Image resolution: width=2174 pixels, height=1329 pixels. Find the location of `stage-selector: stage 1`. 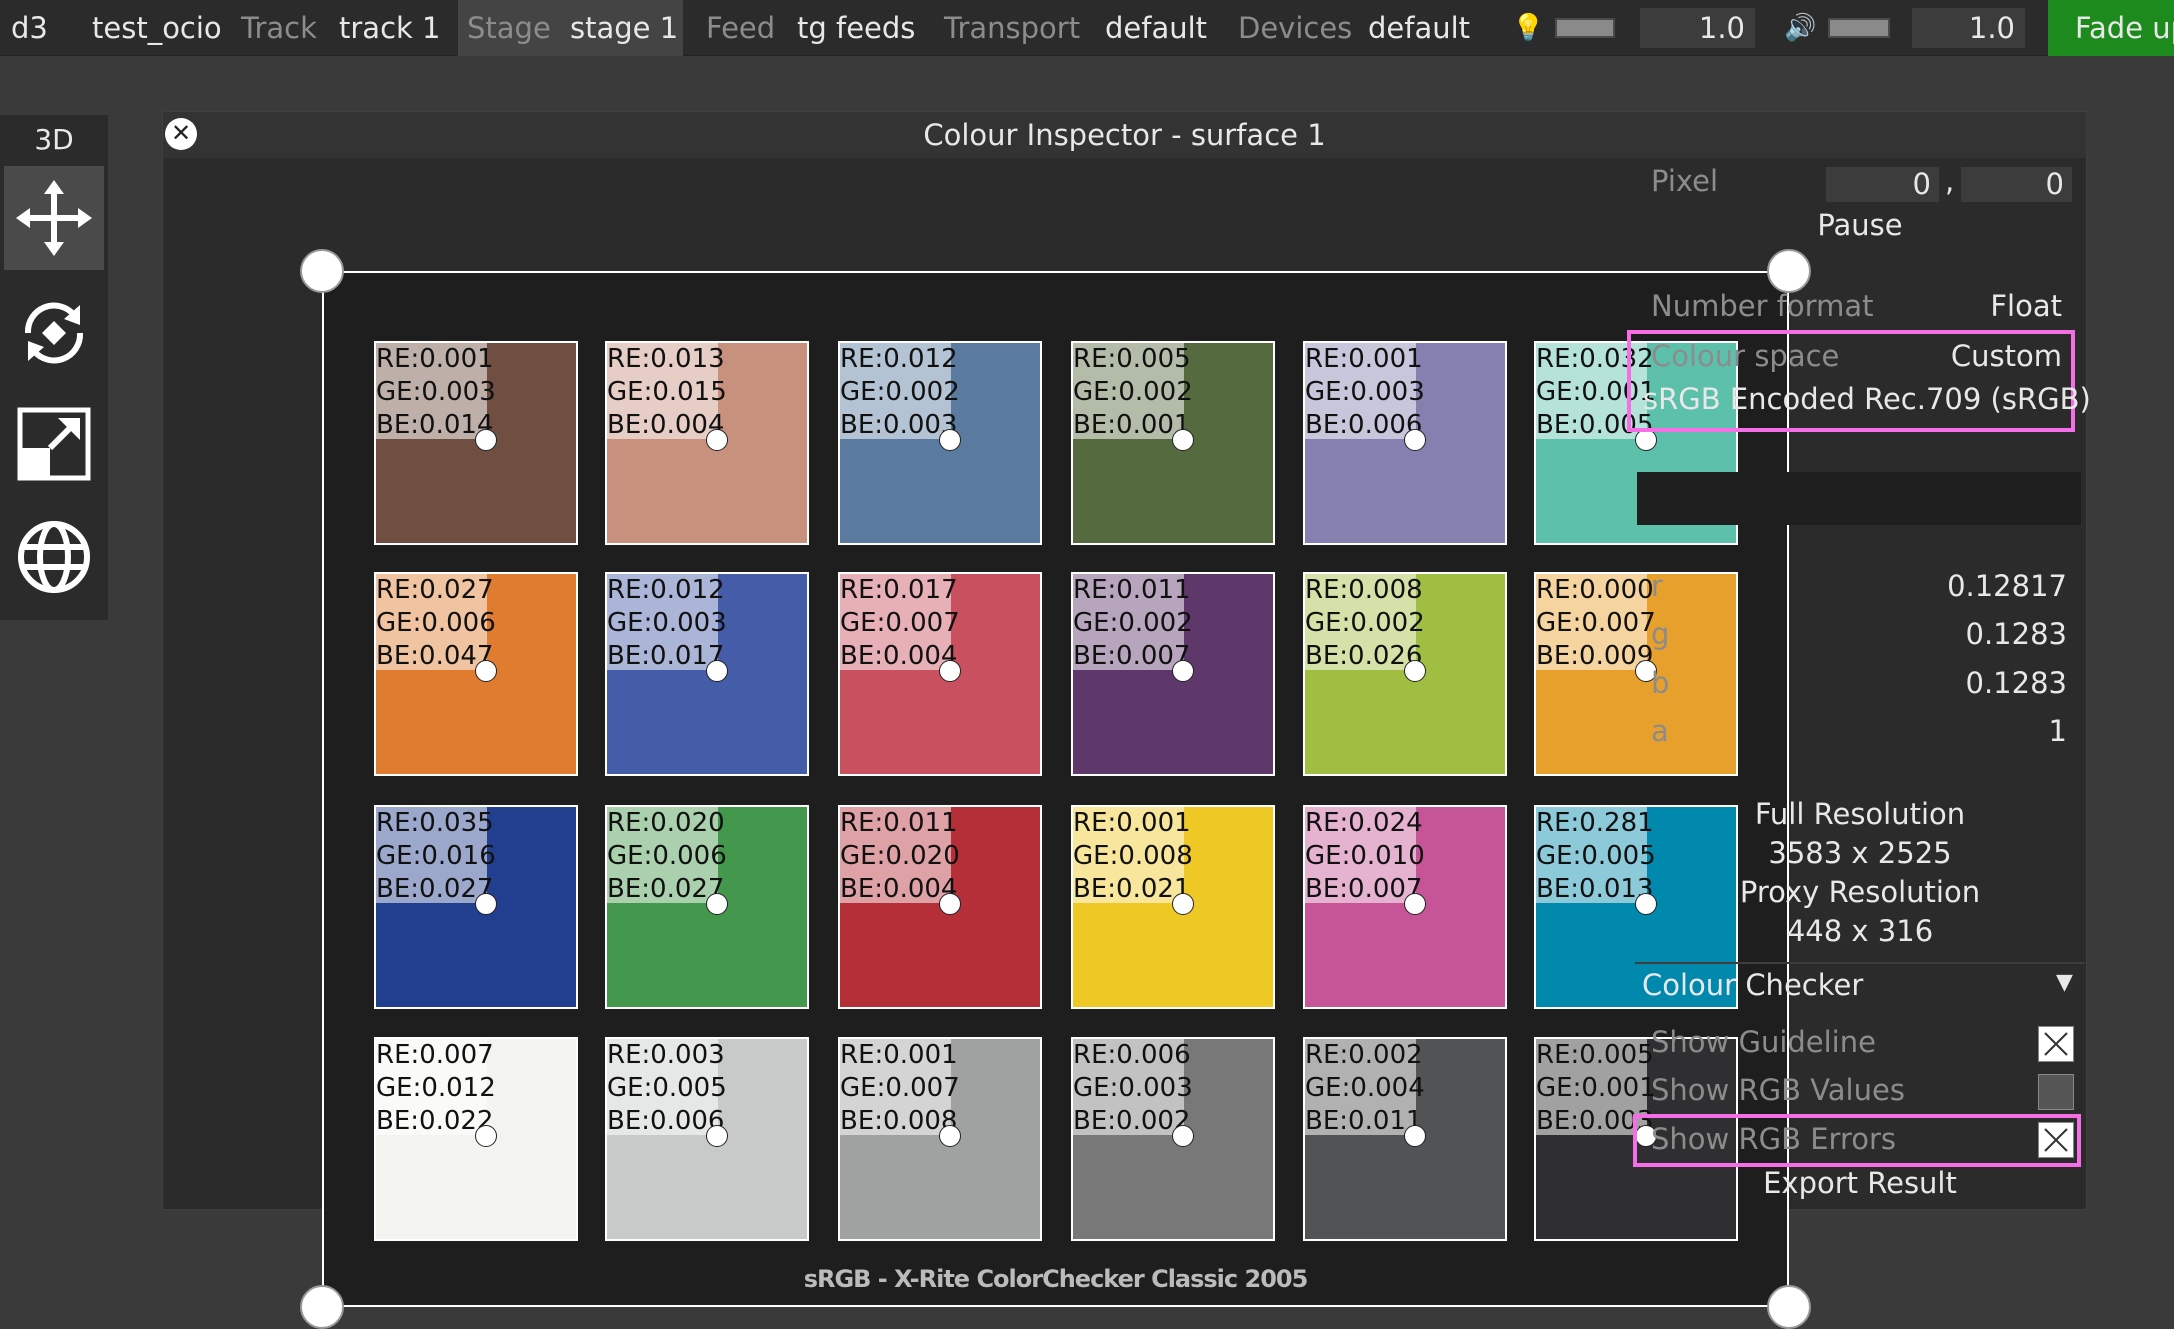

stage-selector: stage 1 is located at coordinates (624, 28).